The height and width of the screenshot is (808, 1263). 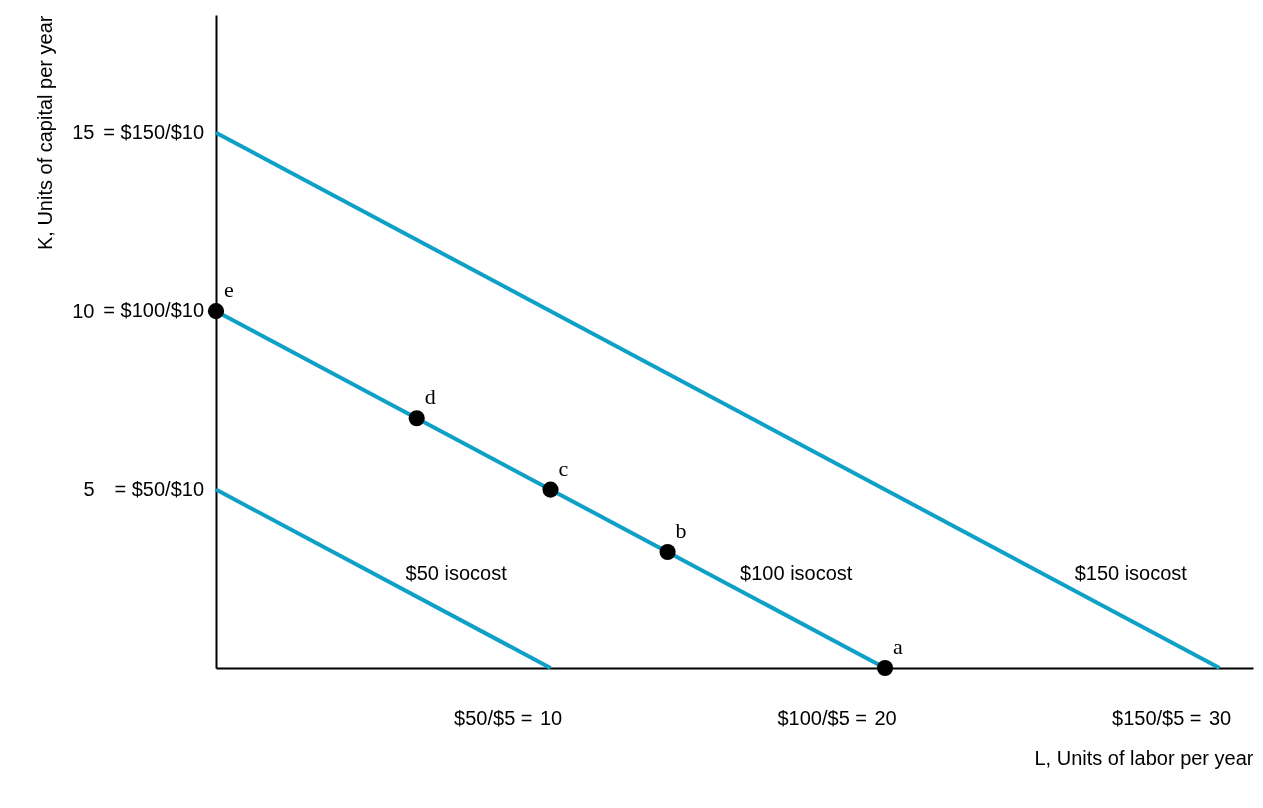 What do you see at coordinates (563, 468) in the screenshot?
I see `data-label: c` at bounding box center [563, 468].